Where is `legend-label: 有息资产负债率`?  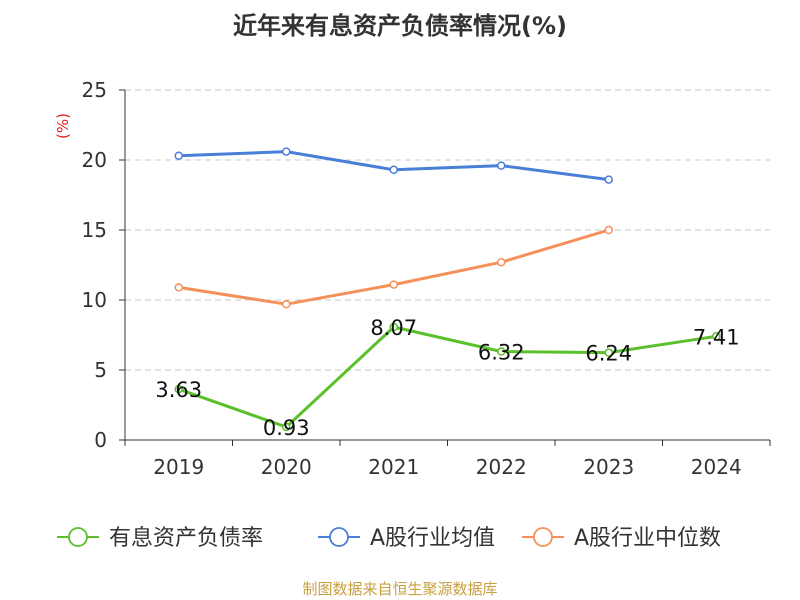
legend-label: 有息资产负债率 is located at coordinates (186, 538).